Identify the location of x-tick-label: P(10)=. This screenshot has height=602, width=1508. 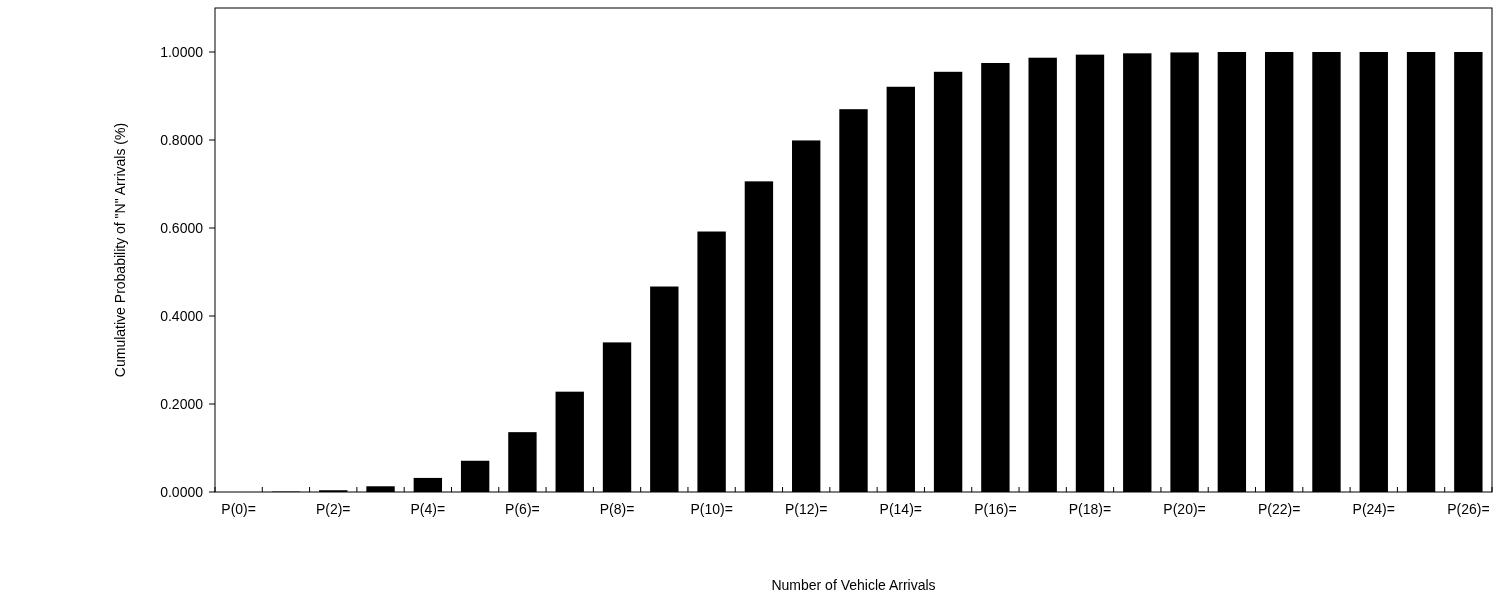
(711, 509).